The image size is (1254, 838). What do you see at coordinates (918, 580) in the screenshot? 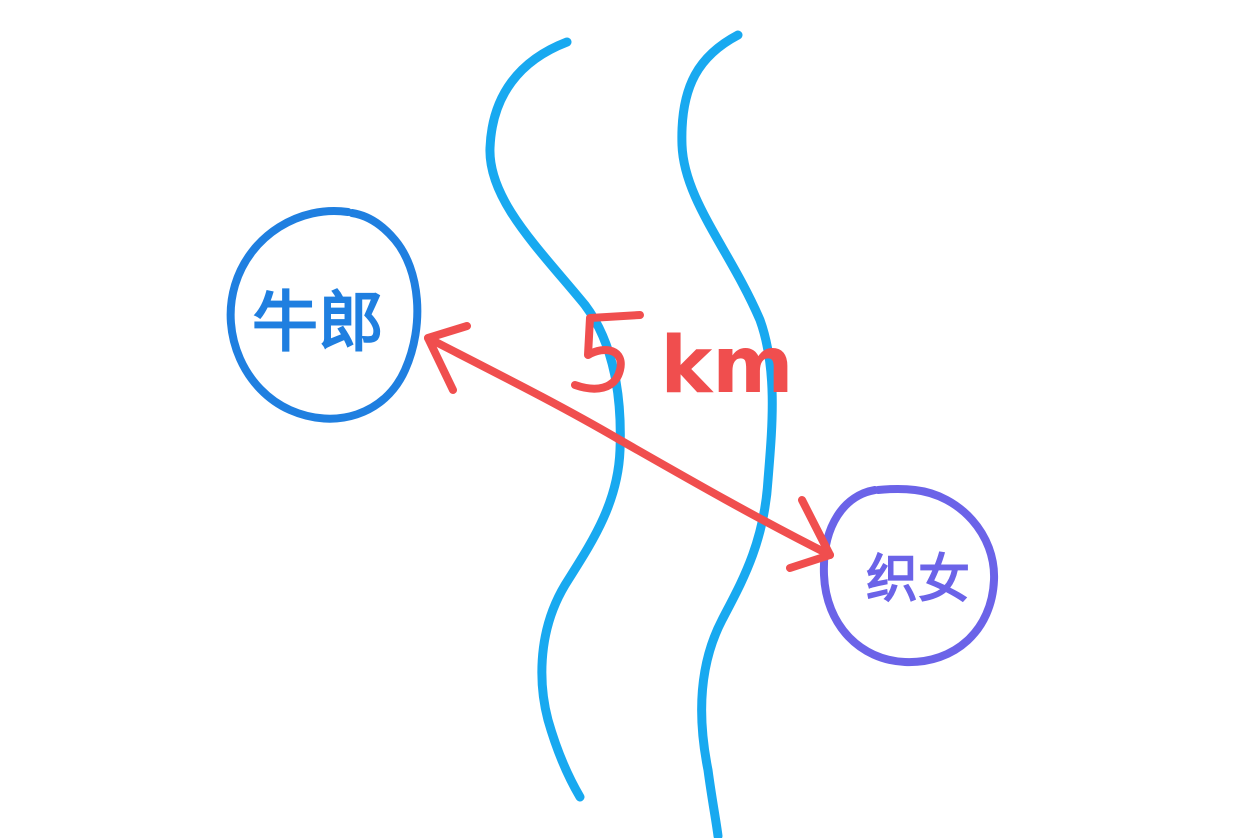
I see `right-person-label: 织女` at bounding box center [918, 580].